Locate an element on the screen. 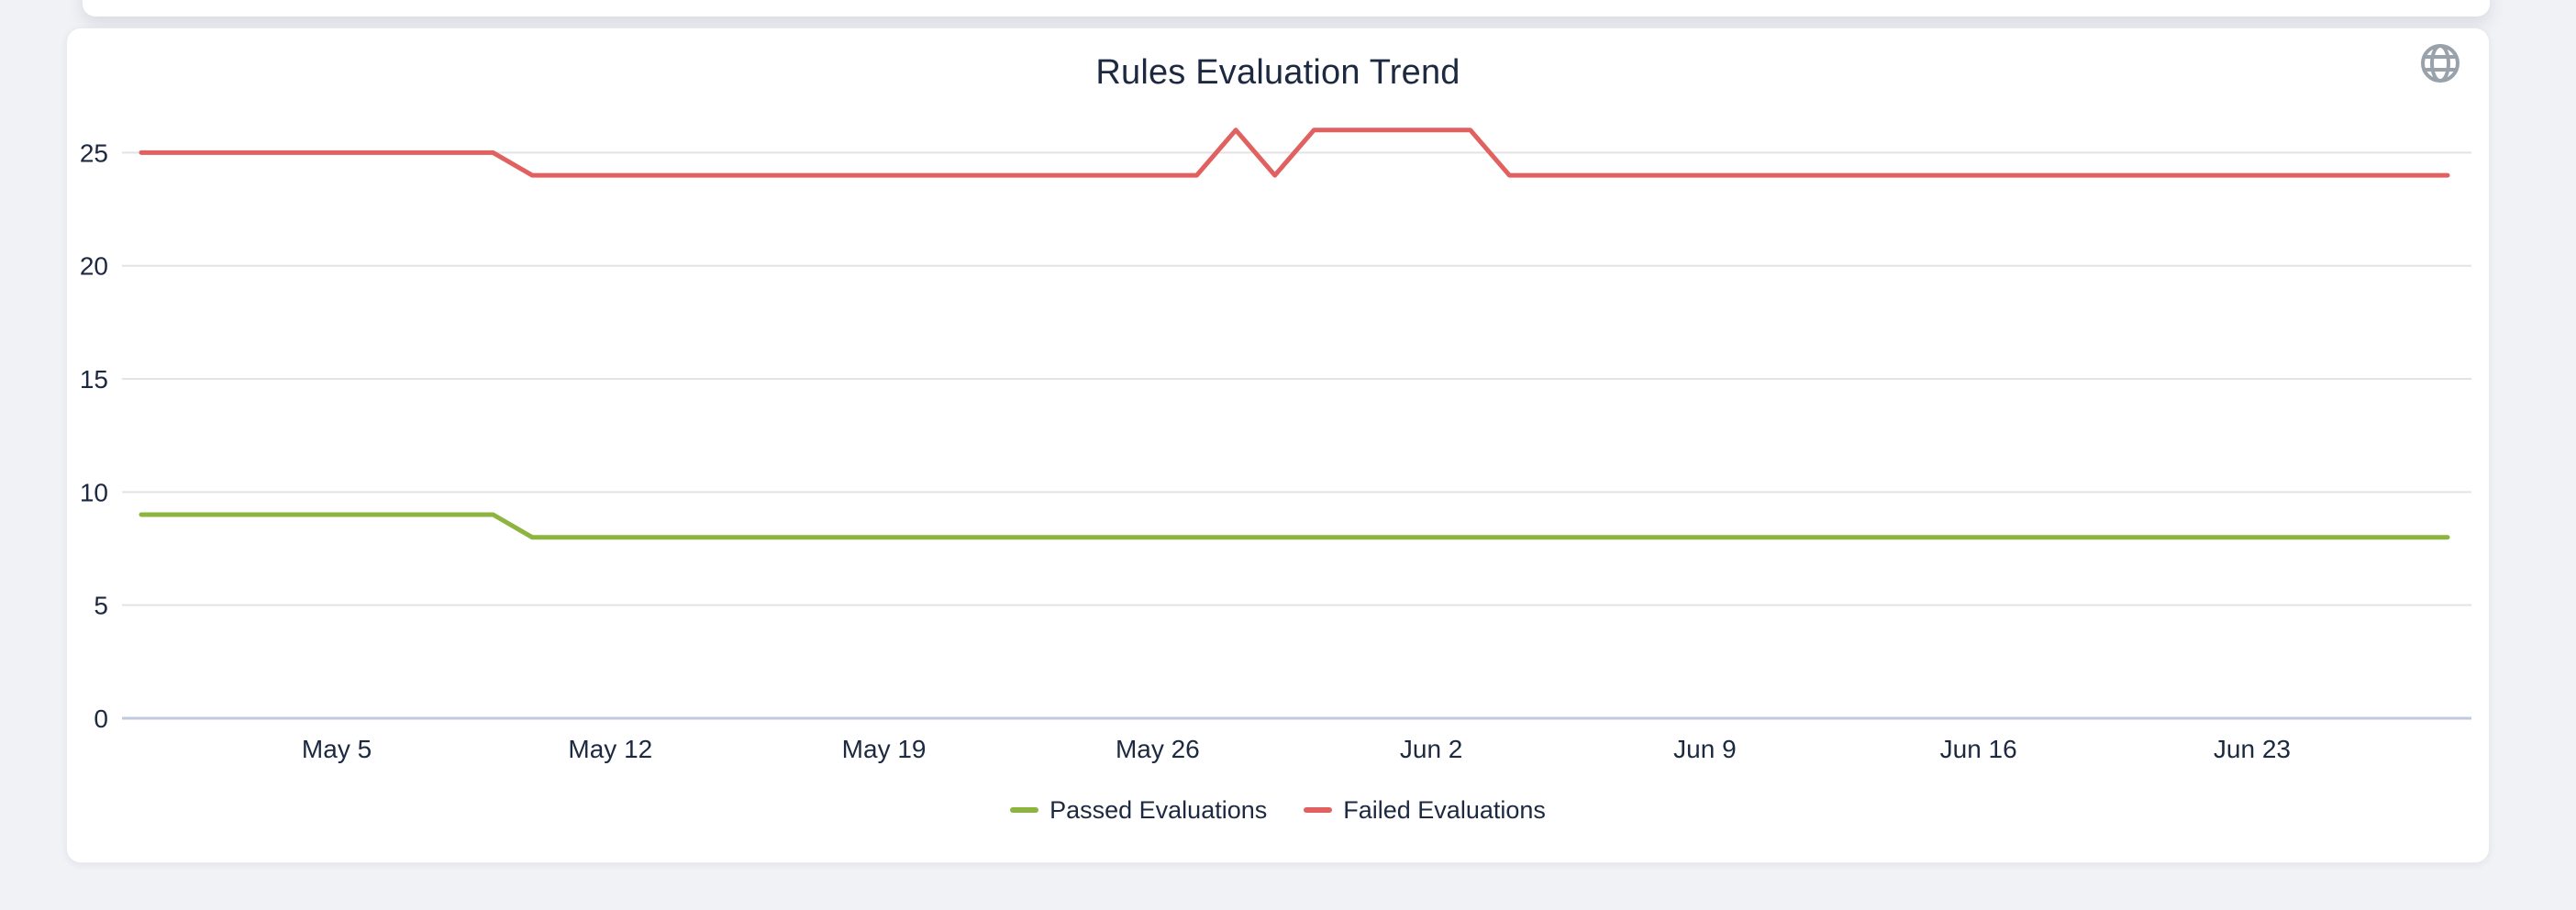  x-axis-label-jun-16: Jun 16 is located at coordinates (1978, 749).